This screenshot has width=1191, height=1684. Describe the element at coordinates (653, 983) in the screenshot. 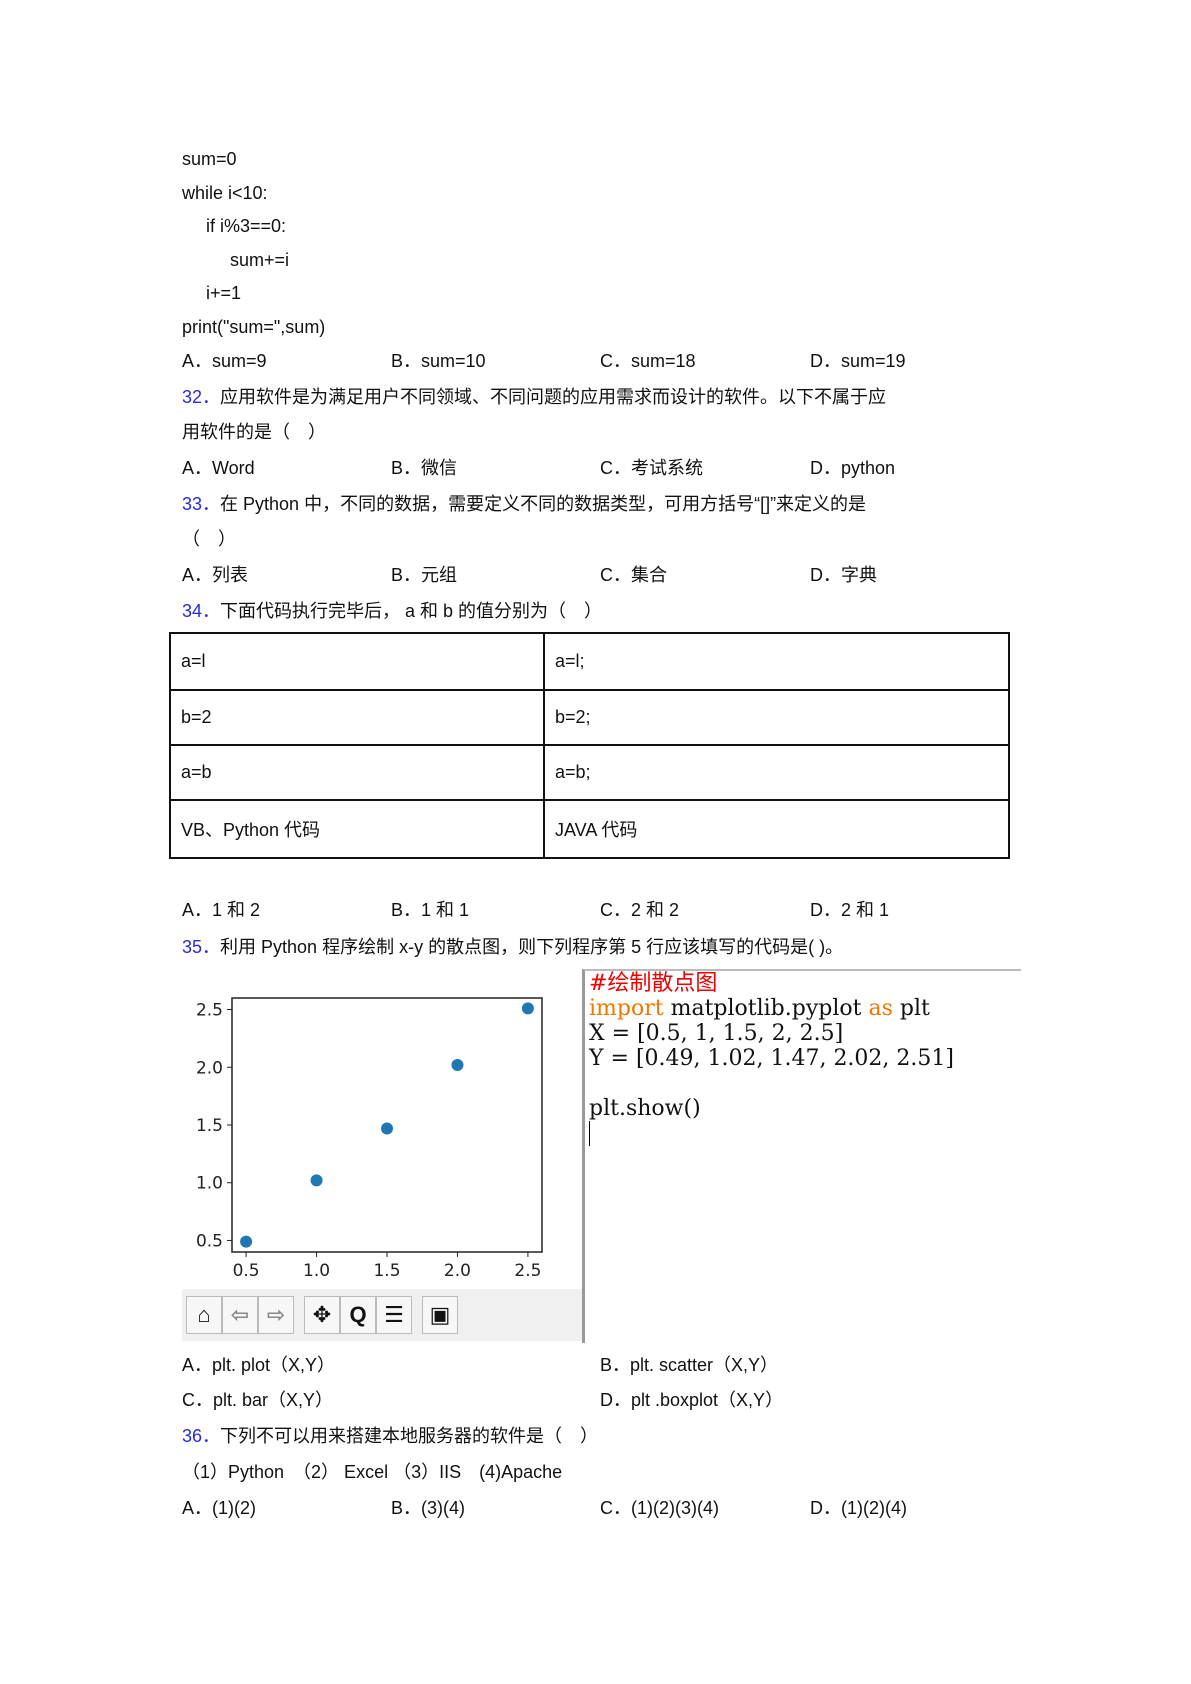

I see `code-comment: #绘制散点图` at that location.